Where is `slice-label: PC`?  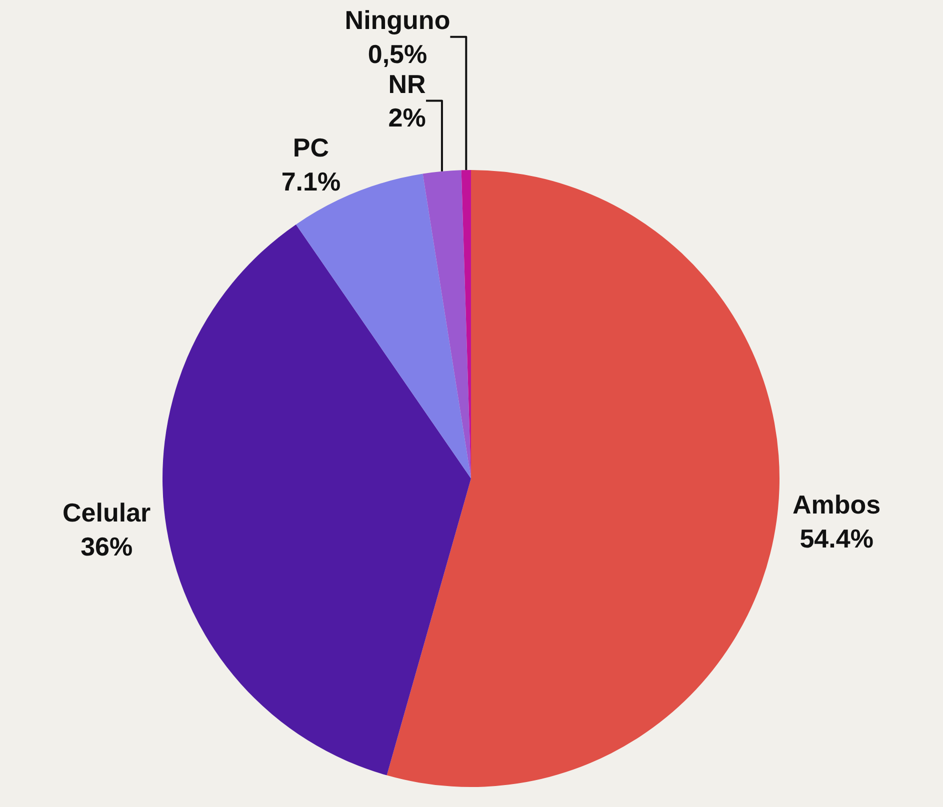
slice-label: PC is located at coordinates (311, 147).